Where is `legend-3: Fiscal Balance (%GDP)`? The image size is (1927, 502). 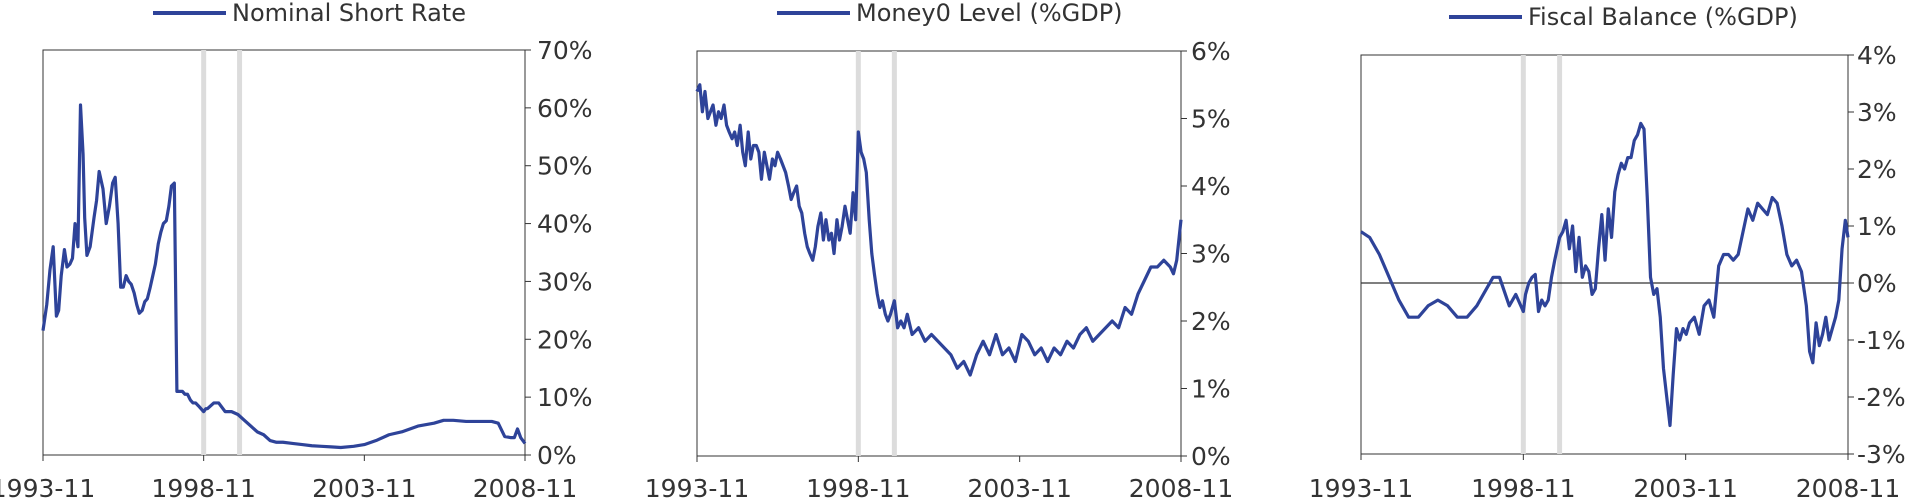 legend-3: Fiscal Balance (%GDP) is located at coordinates (1623, 17).